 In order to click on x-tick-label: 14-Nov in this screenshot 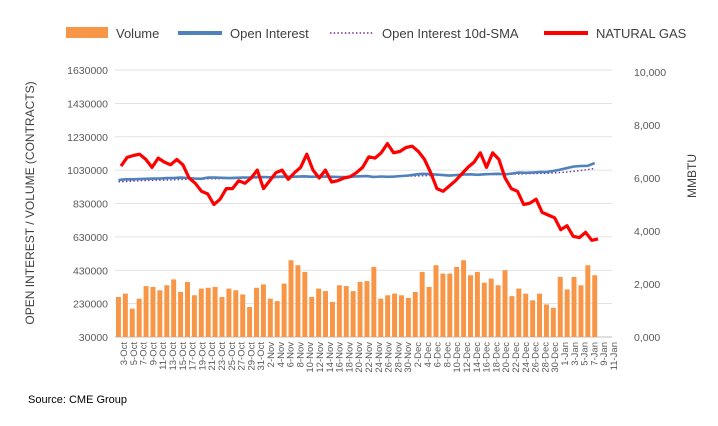, I will do `click(330, 357)`.